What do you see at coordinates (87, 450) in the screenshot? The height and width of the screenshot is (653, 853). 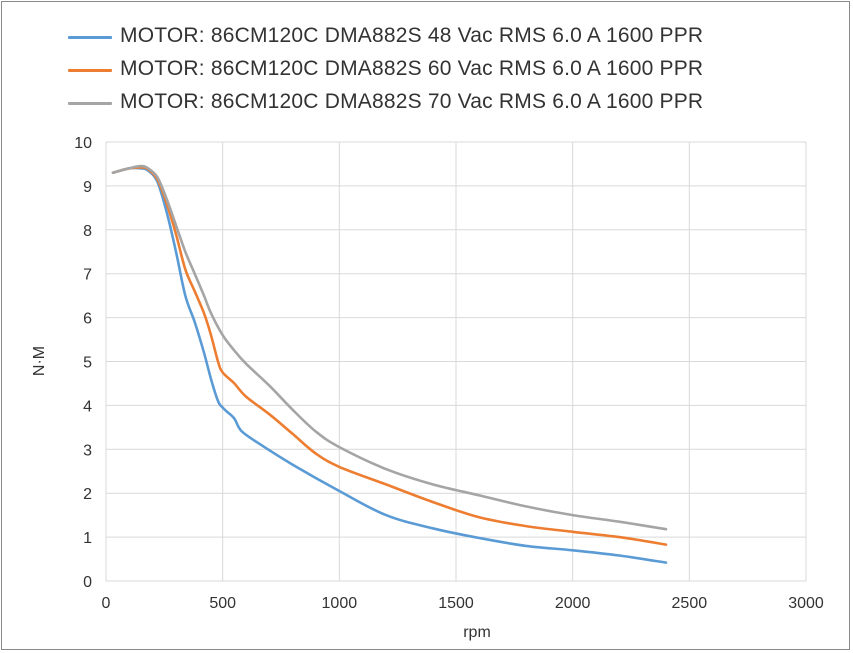 I see `y-tick-label: 3` at bounding box center [87, 450].